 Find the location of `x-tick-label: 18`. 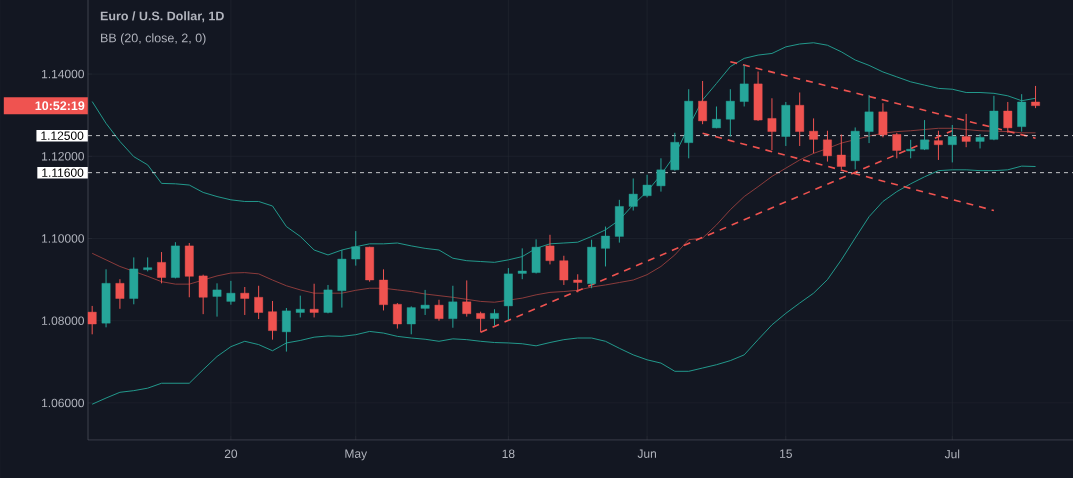

x-tick-label: 18 is located at coordinates (508, 454).